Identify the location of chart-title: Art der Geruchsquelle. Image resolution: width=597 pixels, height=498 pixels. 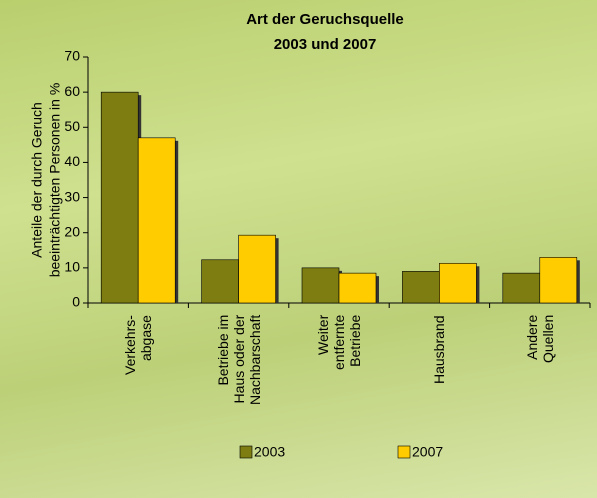
(325, 19).